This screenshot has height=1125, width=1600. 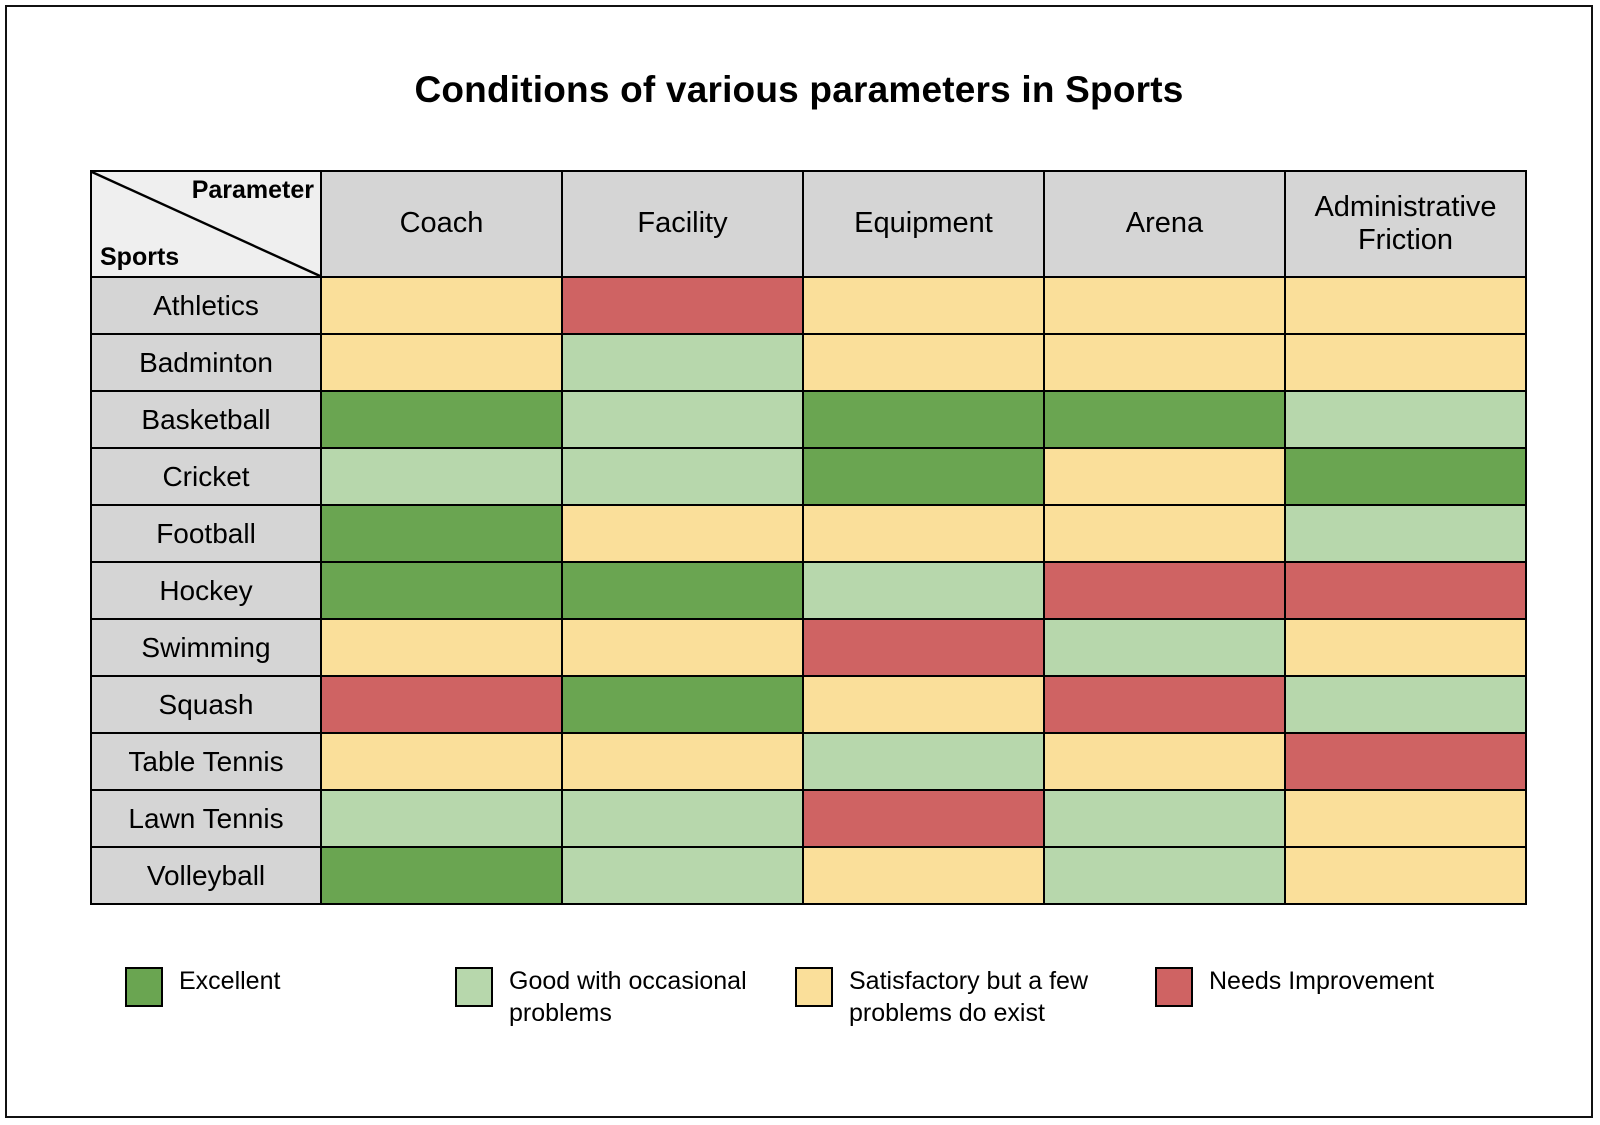 I want to click on row-label-badminton: Badminton, so click(x=206, y=362).